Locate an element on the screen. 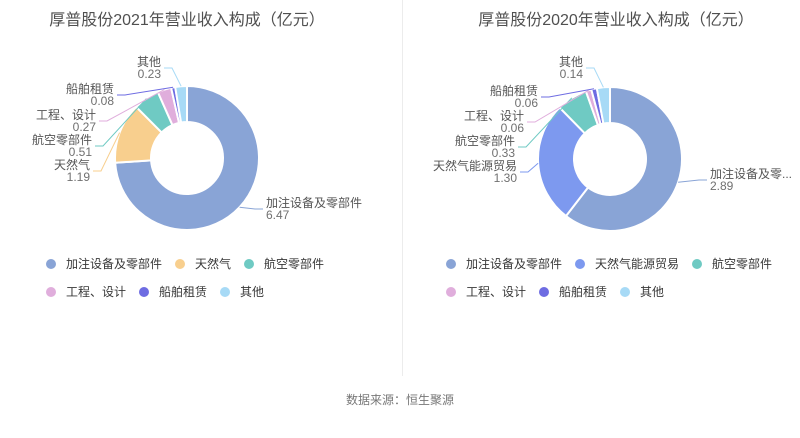 This screenshot has width=800, height=438. callout-value-2: 0.51 is located at coordinates (81, 152).